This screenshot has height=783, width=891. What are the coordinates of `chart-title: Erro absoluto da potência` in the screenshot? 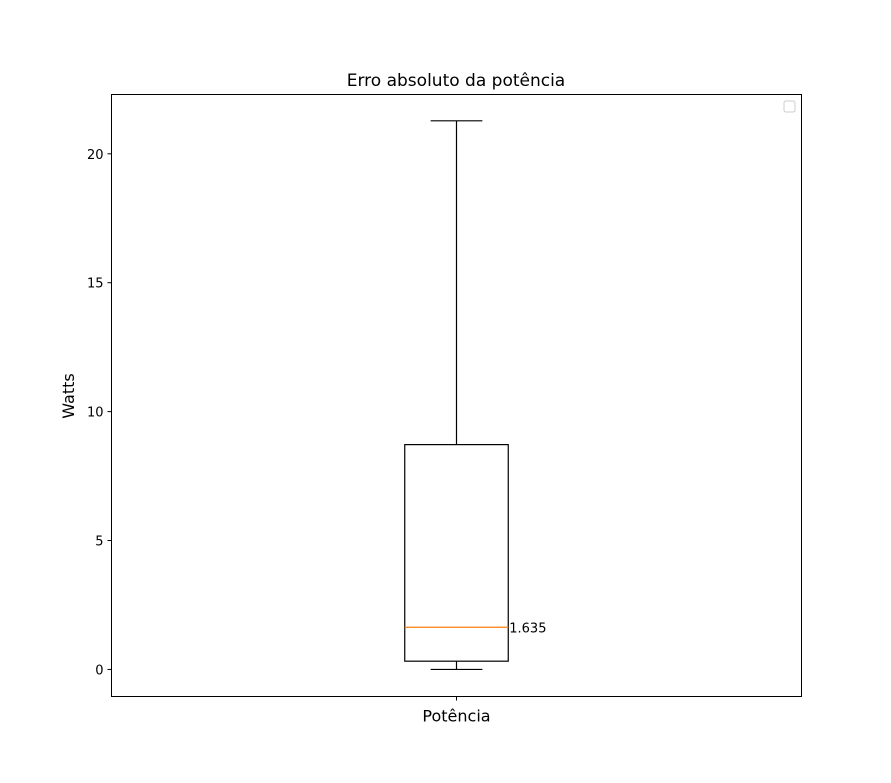 It's located at (456, 81).